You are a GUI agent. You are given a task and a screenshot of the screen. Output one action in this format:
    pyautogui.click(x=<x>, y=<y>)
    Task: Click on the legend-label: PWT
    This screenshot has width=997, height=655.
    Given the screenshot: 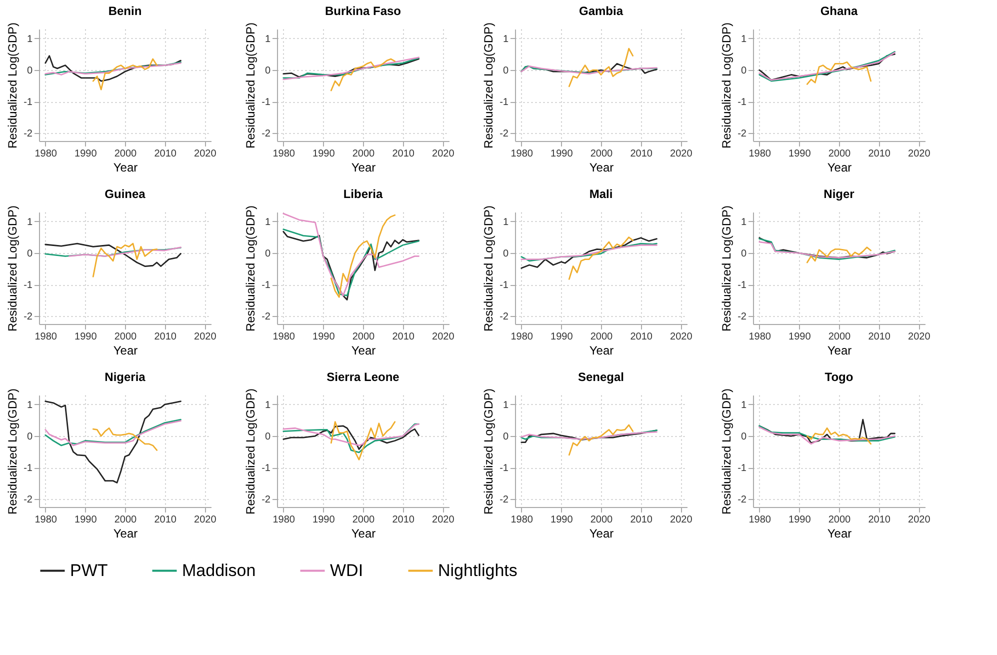 What is the action you would take?
    pyautogui.click(x=89, y=570)
    